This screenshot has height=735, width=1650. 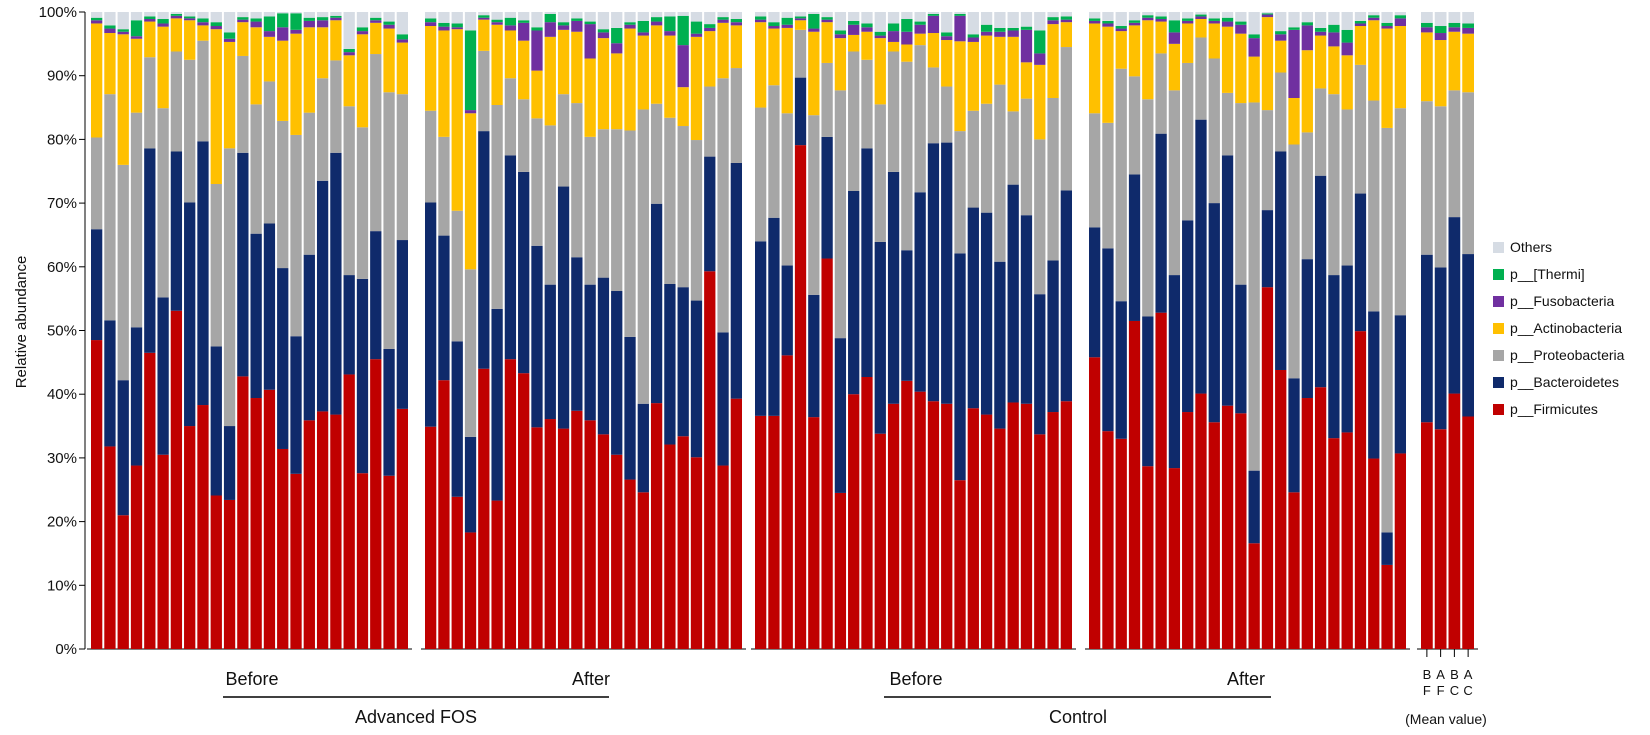 I want to click on y-tick-label: 20%, so click(x=62, y=522).